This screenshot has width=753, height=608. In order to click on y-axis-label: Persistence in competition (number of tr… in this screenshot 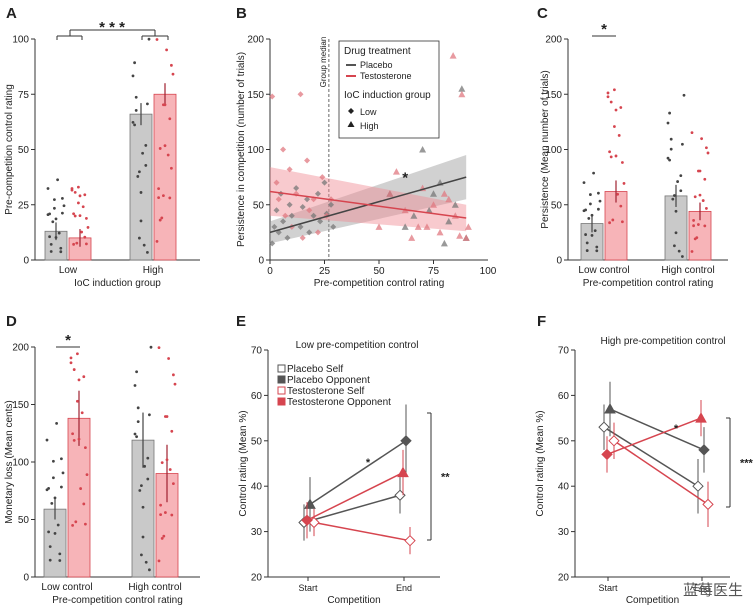, I will do `click(241, 149)`.